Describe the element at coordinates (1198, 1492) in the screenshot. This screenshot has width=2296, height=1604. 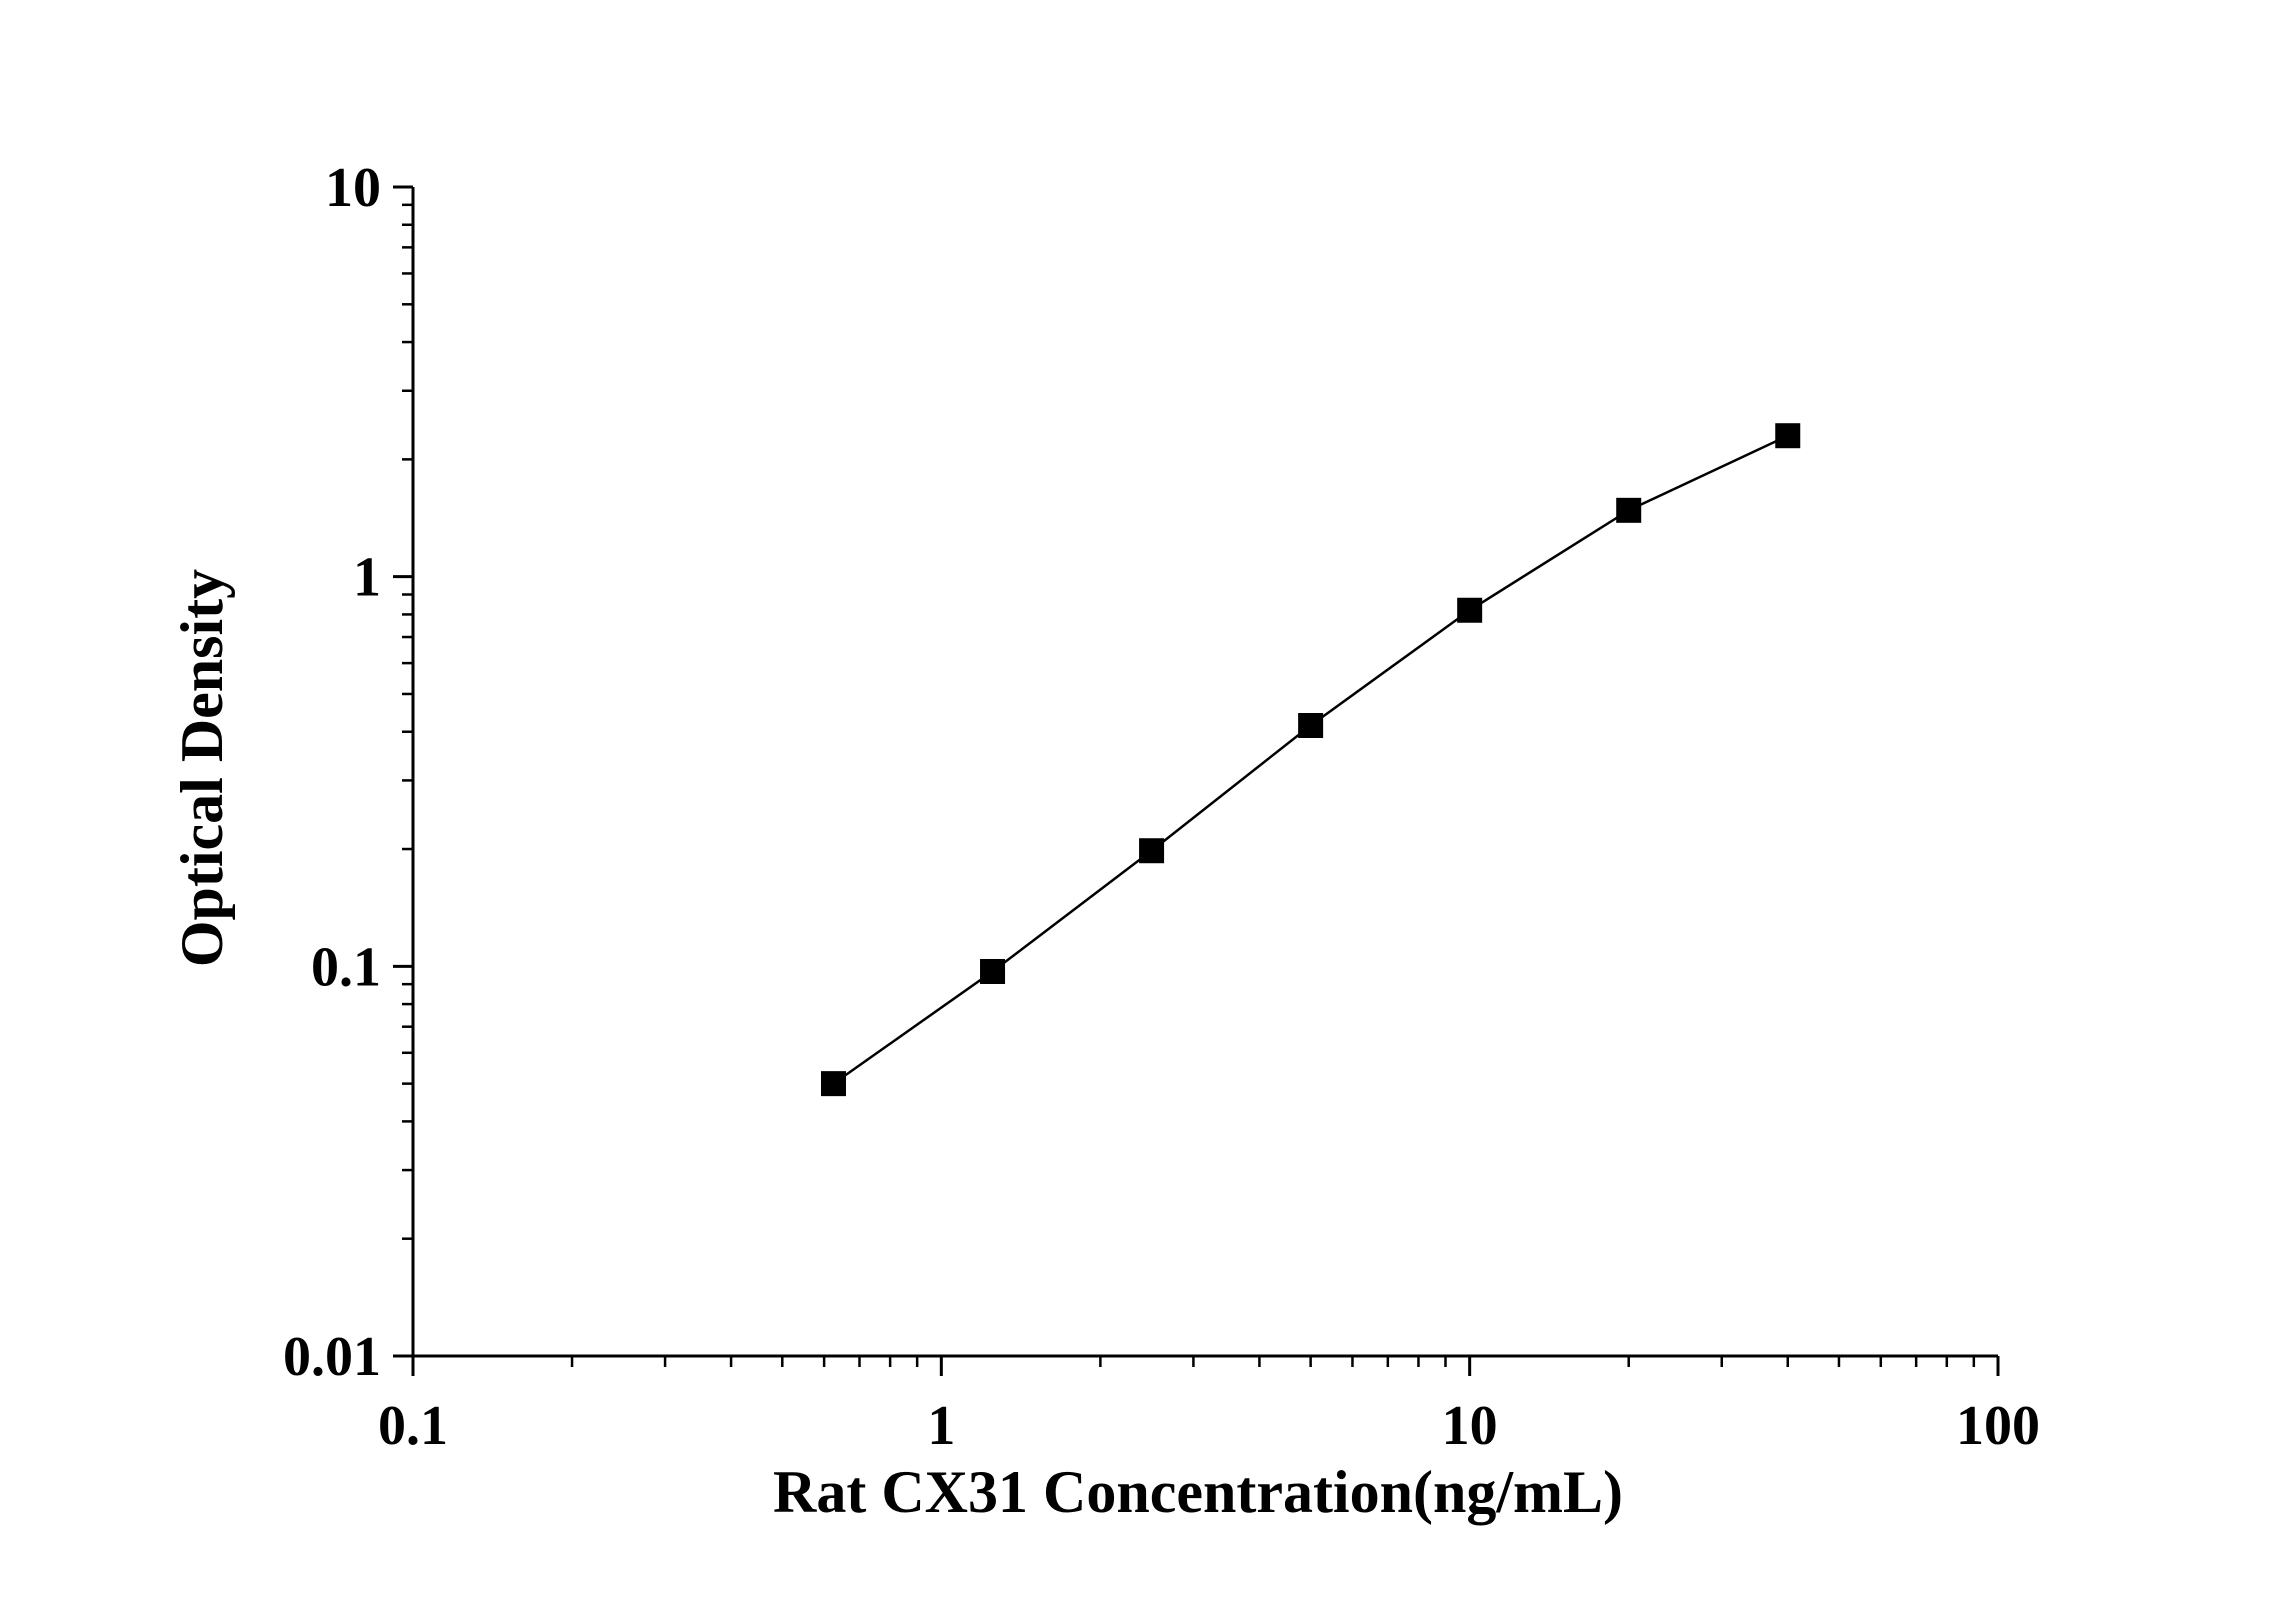
I see `x-axis-title: Rat CX31 Concentration(ng/mL)` at that location.